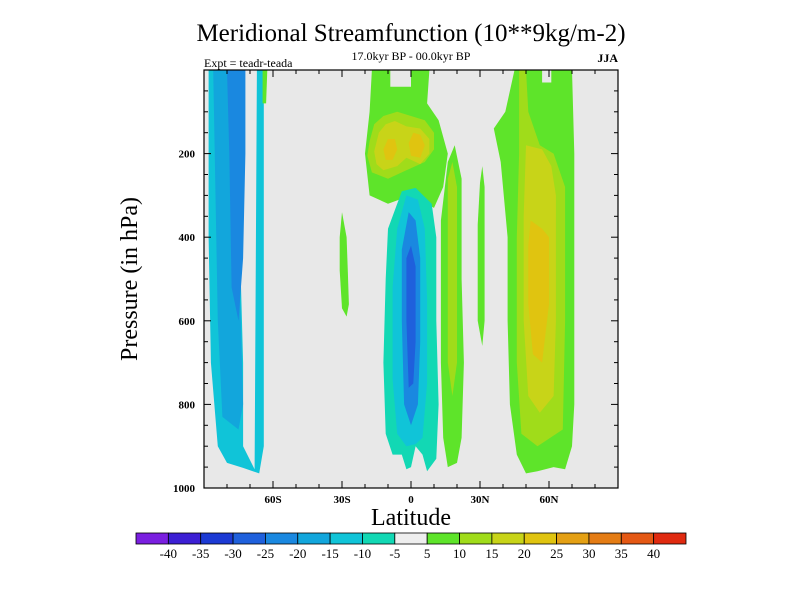 This screenshot has height=600, width=800. What do you see at coordinates (390, 149) in the screenshot?
I see `contour-equatorial-positive-core` at bounding box center [390, 149].